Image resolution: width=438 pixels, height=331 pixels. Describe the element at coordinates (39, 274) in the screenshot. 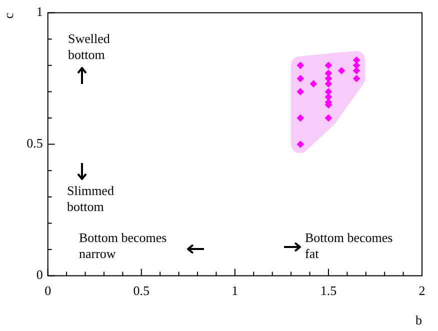

I see `y-tick-label: 0` at that location.